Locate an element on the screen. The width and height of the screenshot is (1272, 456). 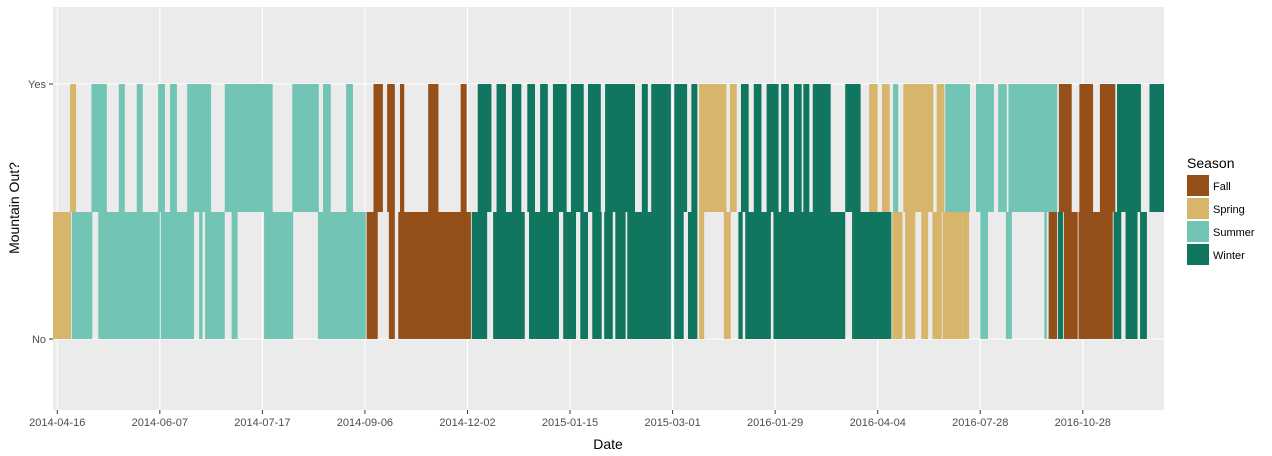
legend-label-summer: Summer is located at coordinates (1234, 233).